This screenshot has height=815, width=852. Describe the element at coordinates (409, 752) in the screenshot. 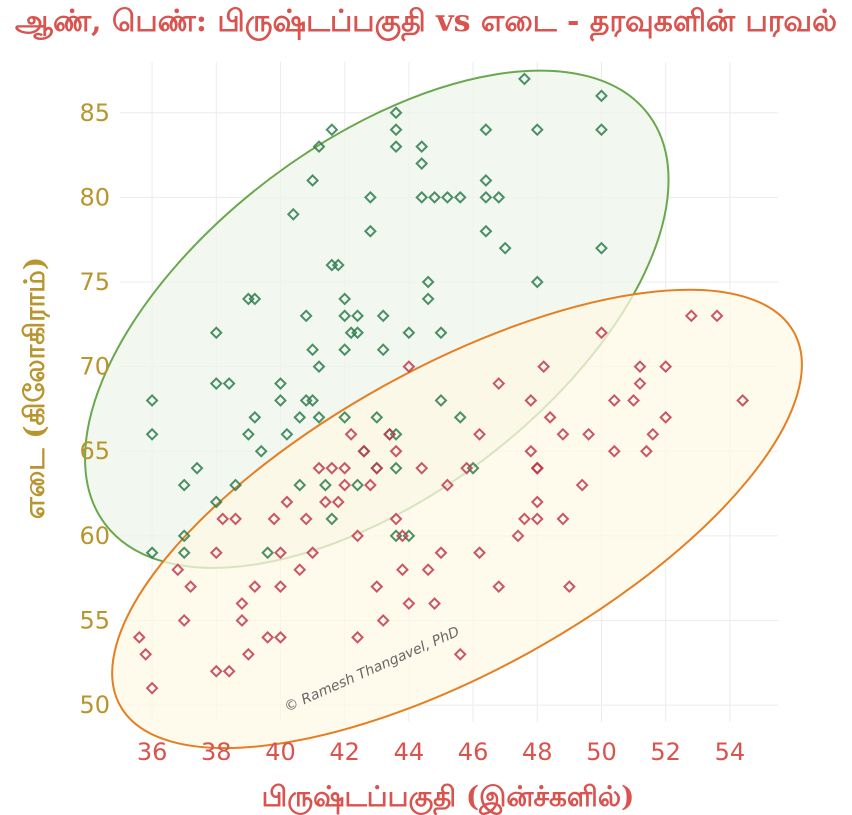

I see `x-tick-label: 44` at that location.